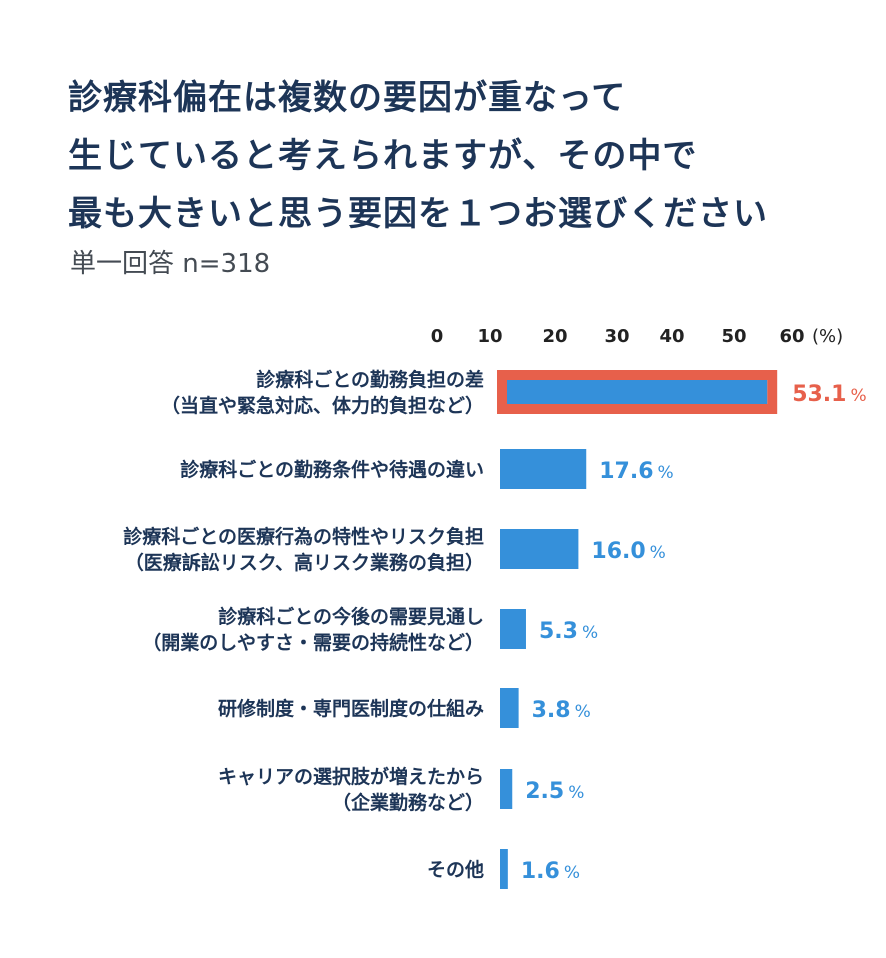 The height and width of the screenshot is (958, 886). Describe the element at coordinates (618, 551) in the screenshot. I see `value-label: 16.0` at that location.